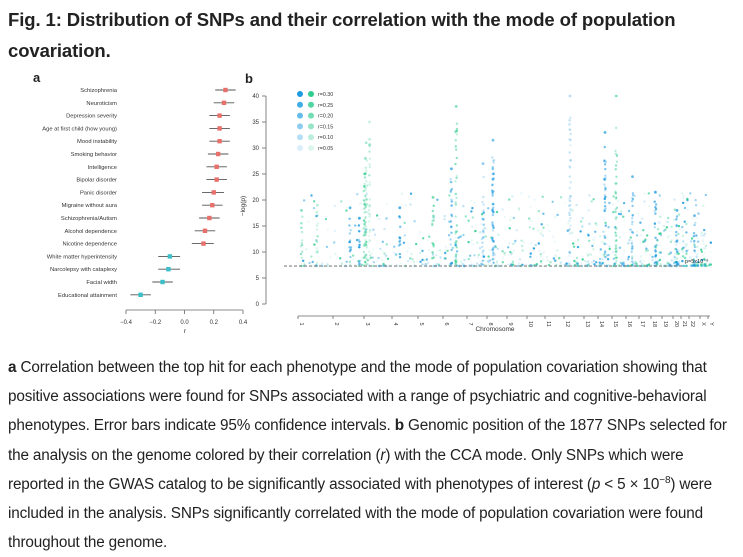  What do you see at coordinates (102, 168) in the screenshot?
I see `phenotype-label: Intelligence` at bounding box center [102, 168].